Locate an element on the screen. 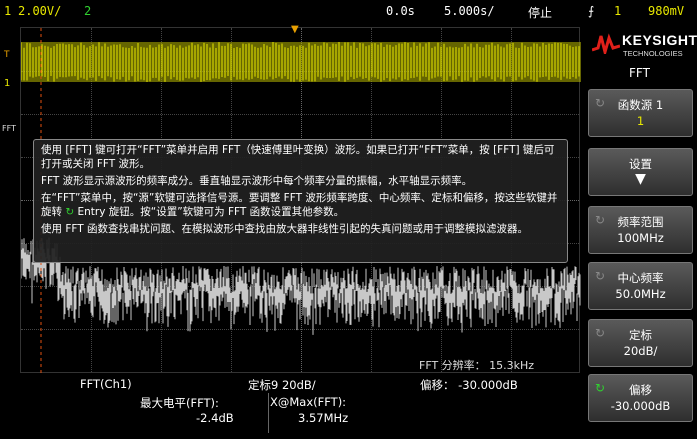  measurement-x-at-max-label: X@Max(FFT): is located at coordinates (308, 402).